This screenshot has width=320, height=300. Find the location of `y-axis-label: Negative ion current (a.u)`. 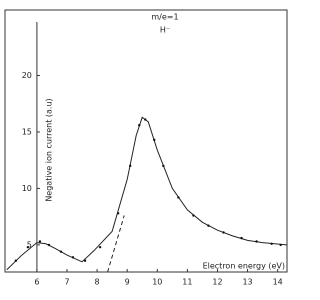

y-axis-label: Negative ion current (a.u) is located at coordinates (49, 149).